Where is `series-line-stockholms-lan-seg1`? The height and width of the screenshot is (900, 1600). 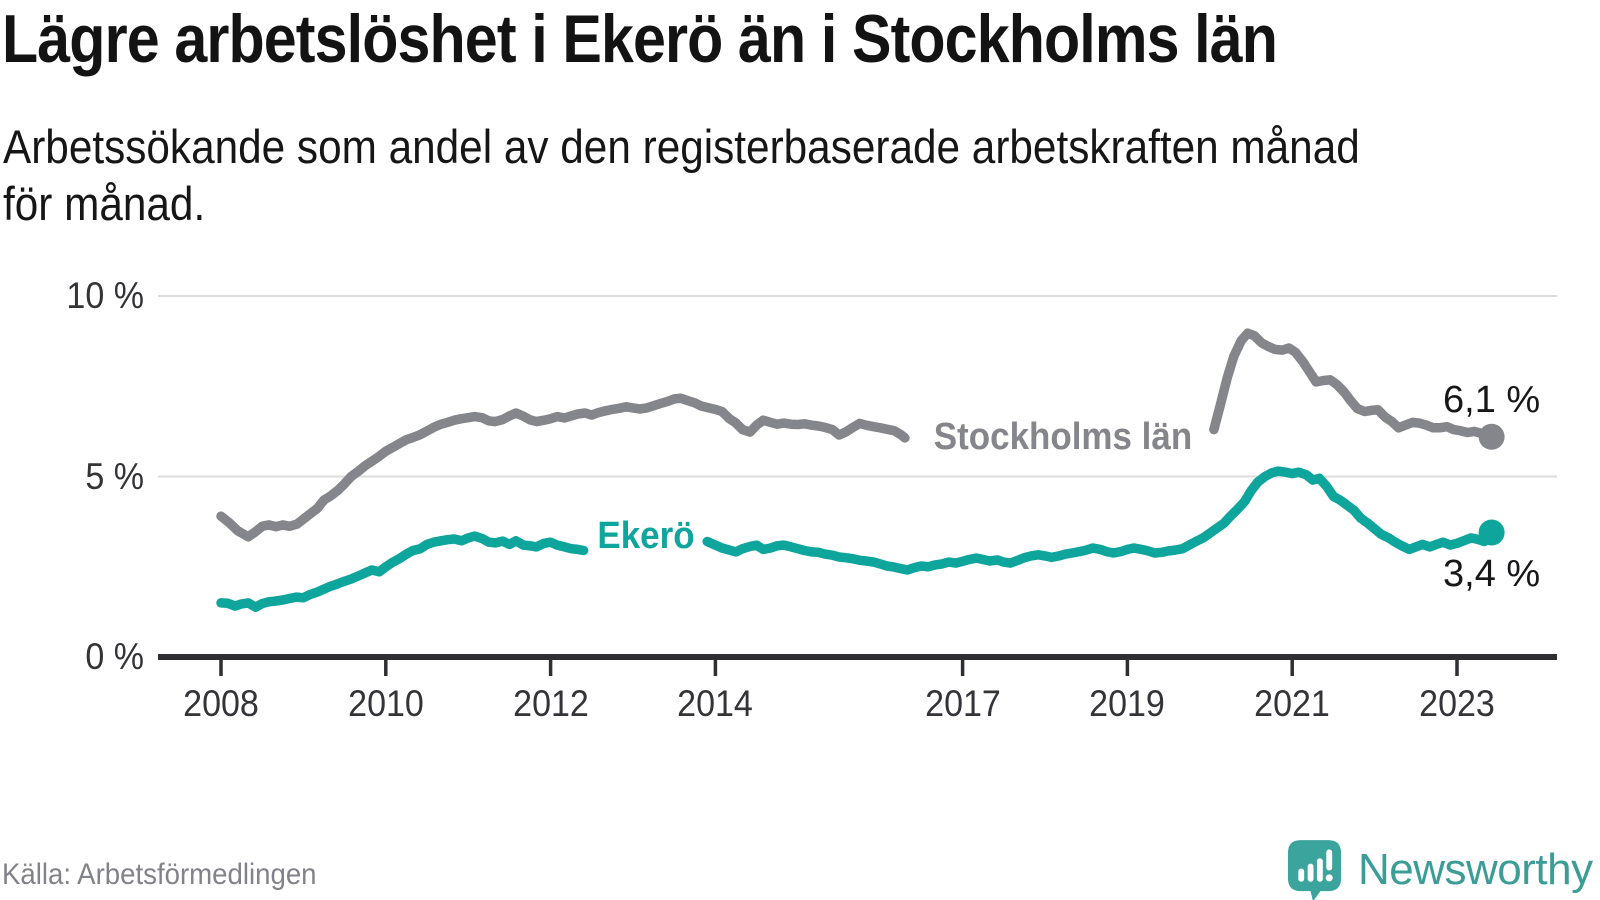
series-line-stockholms-lan-seg1 is located at coordinates (563, 467).